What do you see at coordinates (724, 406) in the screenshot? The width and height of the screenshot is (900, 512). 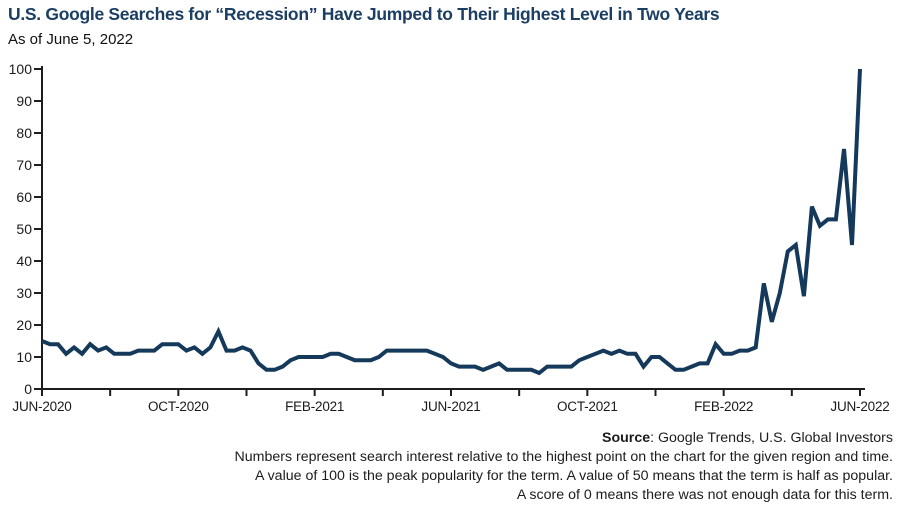 I see `x-tick-label: FEB-2022` at bounding box center [724, 406].